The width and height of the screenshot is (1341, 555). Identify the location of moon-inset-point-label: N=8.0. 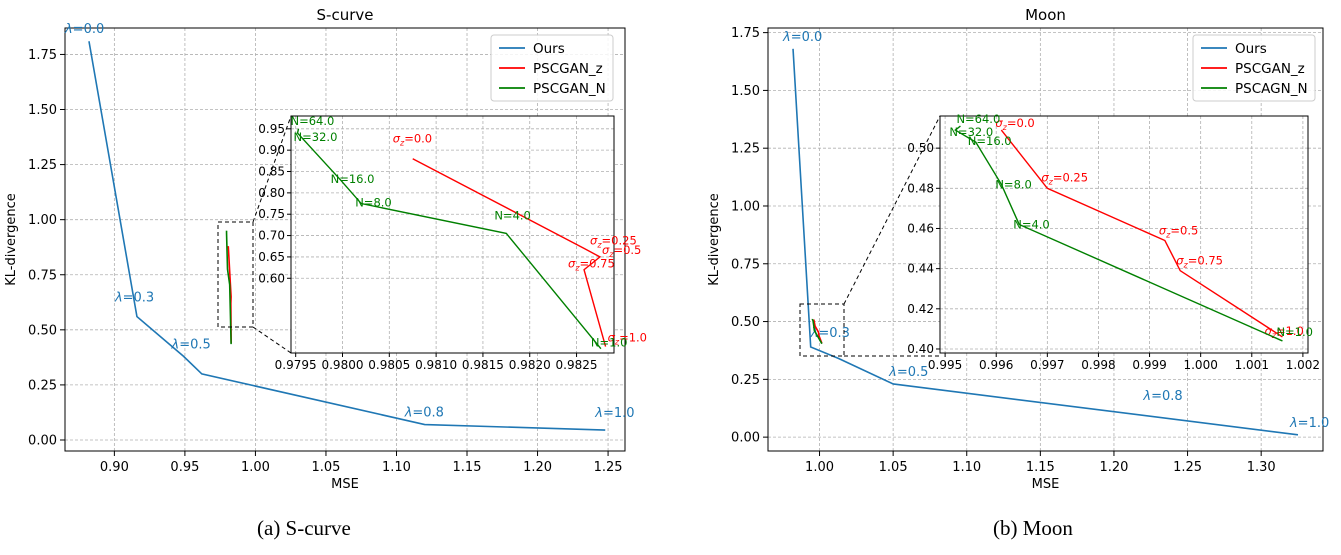
(1013, 184).